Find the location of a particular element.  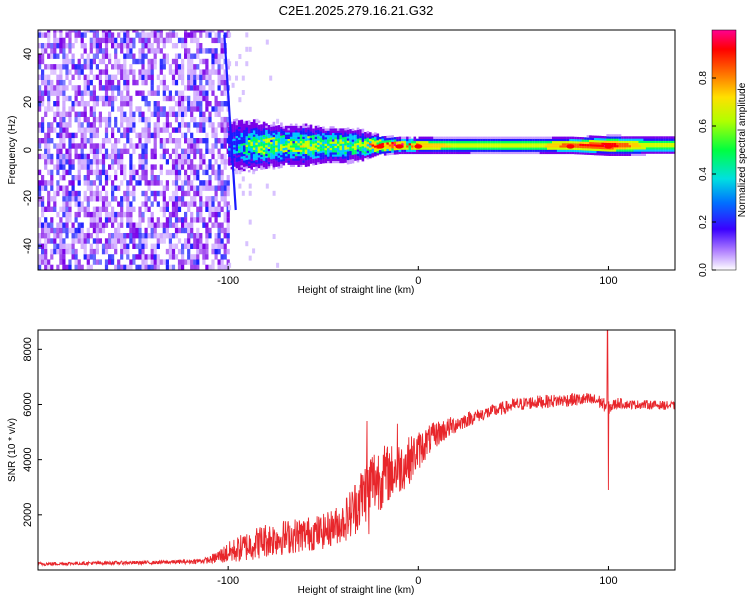

colorbar-tick-label: 0.2 is located at coordinates (703, 222).